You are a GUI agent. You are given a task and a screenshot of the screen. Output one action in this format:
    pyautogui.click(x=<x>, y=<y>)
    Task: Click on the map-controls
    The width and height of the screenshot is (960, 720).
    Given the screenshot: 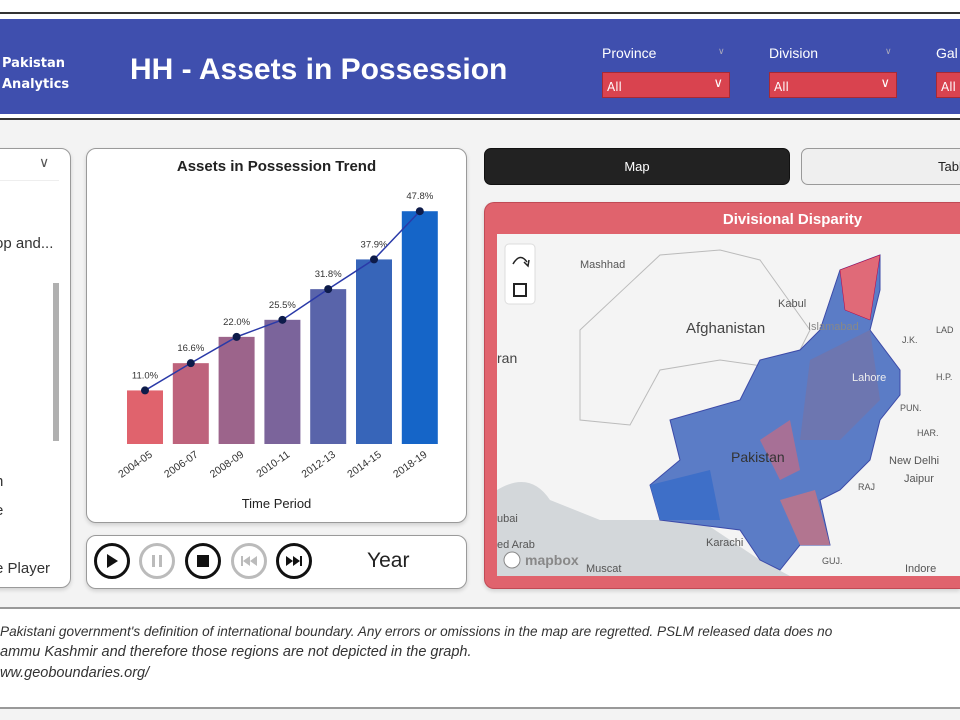 What is the action you would take?
    pyautogui.click(x=520, y=274)
    